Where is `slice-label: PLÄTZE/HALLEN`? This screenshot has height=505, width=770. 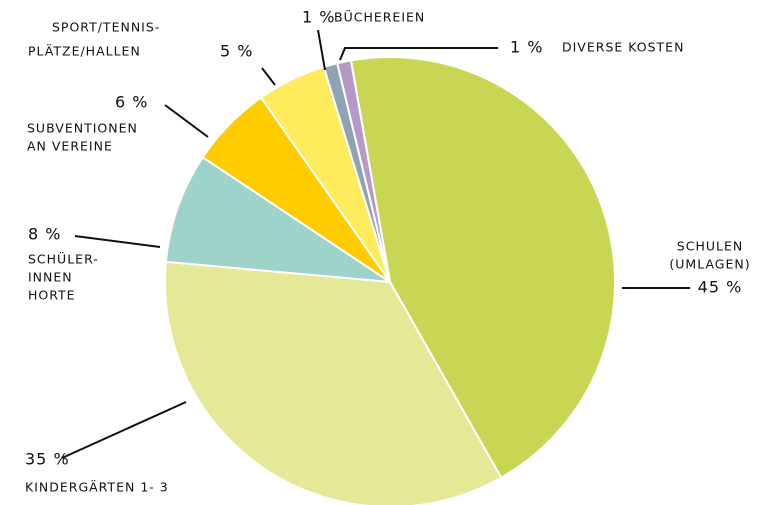
slice-label: PLÄTZE/HALLEN is located at coordinates (84, 51).